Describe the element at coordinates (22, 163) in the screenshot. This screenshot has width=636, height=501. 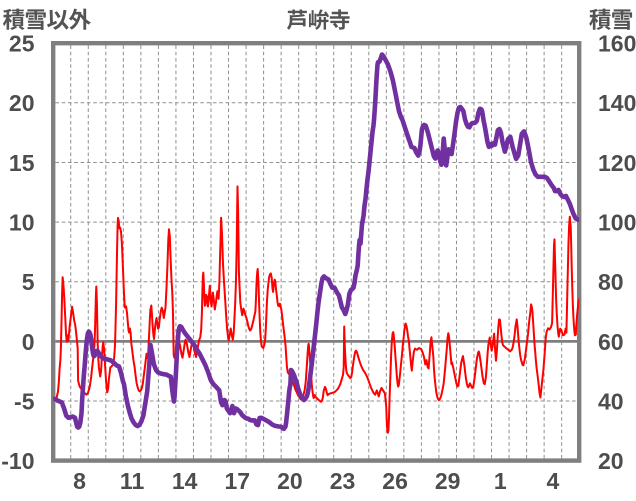
I see `svg-text: 15` at that location.